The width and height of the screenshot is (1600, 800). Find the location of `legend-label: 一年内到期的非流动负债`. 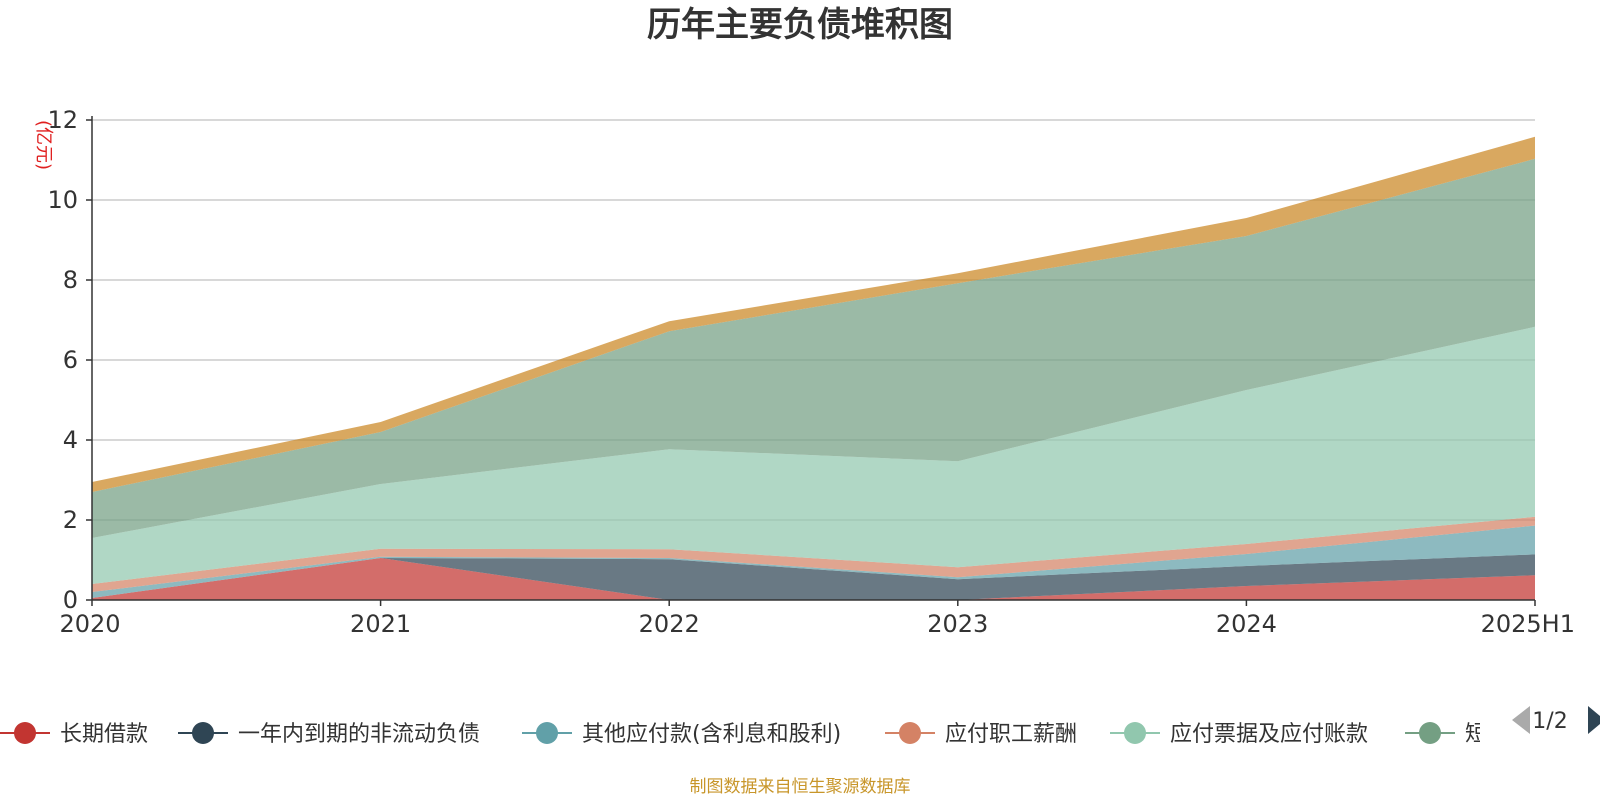

legend-label: 一年内到期的非流动负债 is located at coordinates (359, 734).